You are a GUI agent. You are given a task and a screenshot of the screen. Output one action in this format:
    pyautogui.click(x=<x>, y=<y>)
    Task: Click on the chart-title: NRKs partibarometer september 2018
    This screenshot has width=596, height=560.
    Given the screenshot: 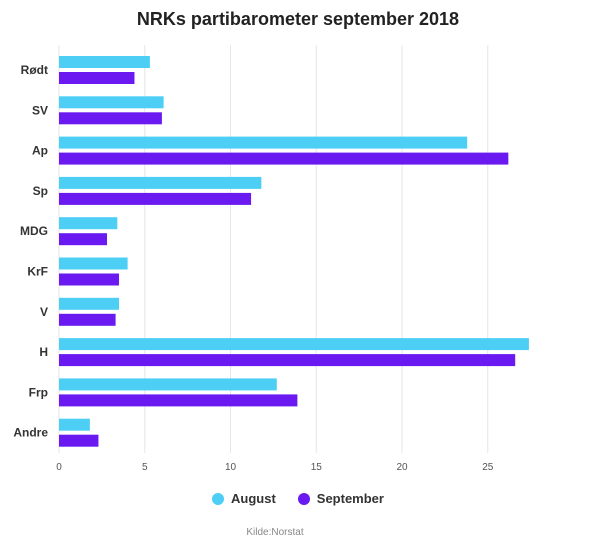 What is the action you would take?
    pyautogui.click(x=298, y=19)
    